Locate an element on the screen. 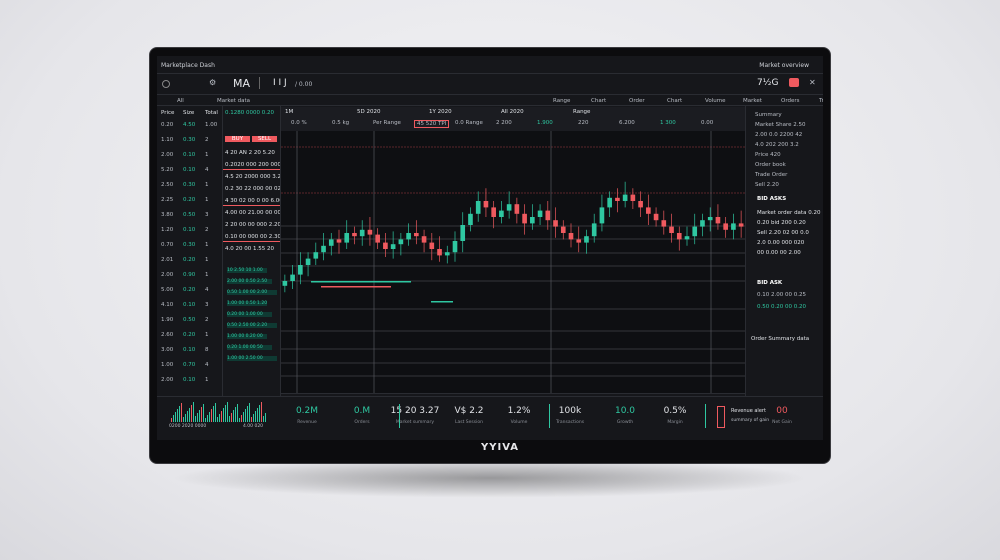 The image size is (1000, 560). chart-tab: Range is located at coordinates (582, 112).